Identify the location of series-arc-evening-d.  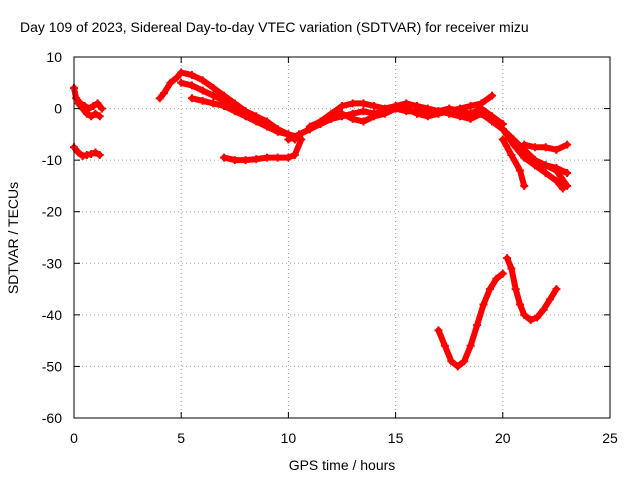
(513, 162).